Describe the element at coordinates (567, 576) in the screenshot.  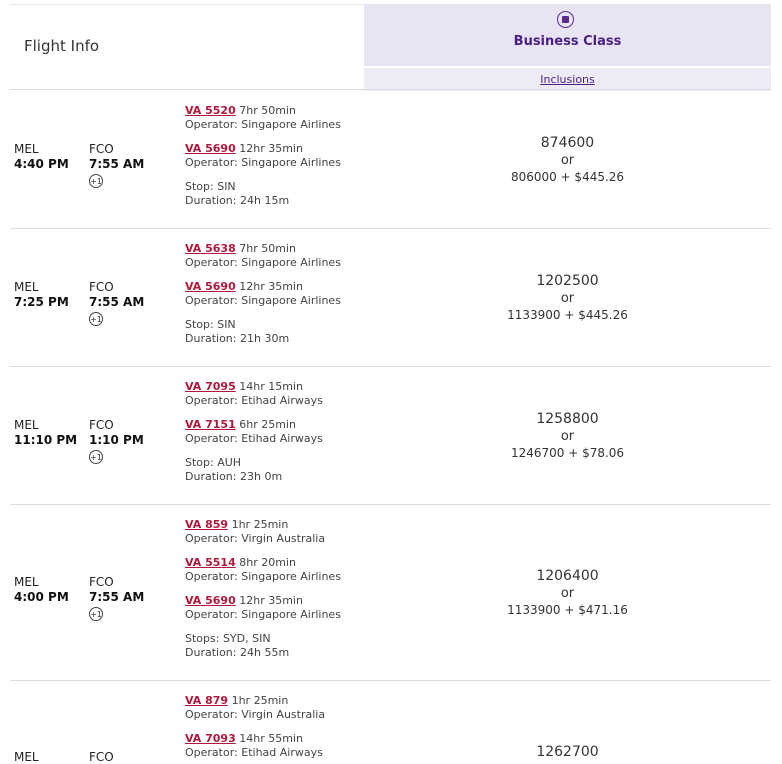
I see `points-price: 1206400` at that location.